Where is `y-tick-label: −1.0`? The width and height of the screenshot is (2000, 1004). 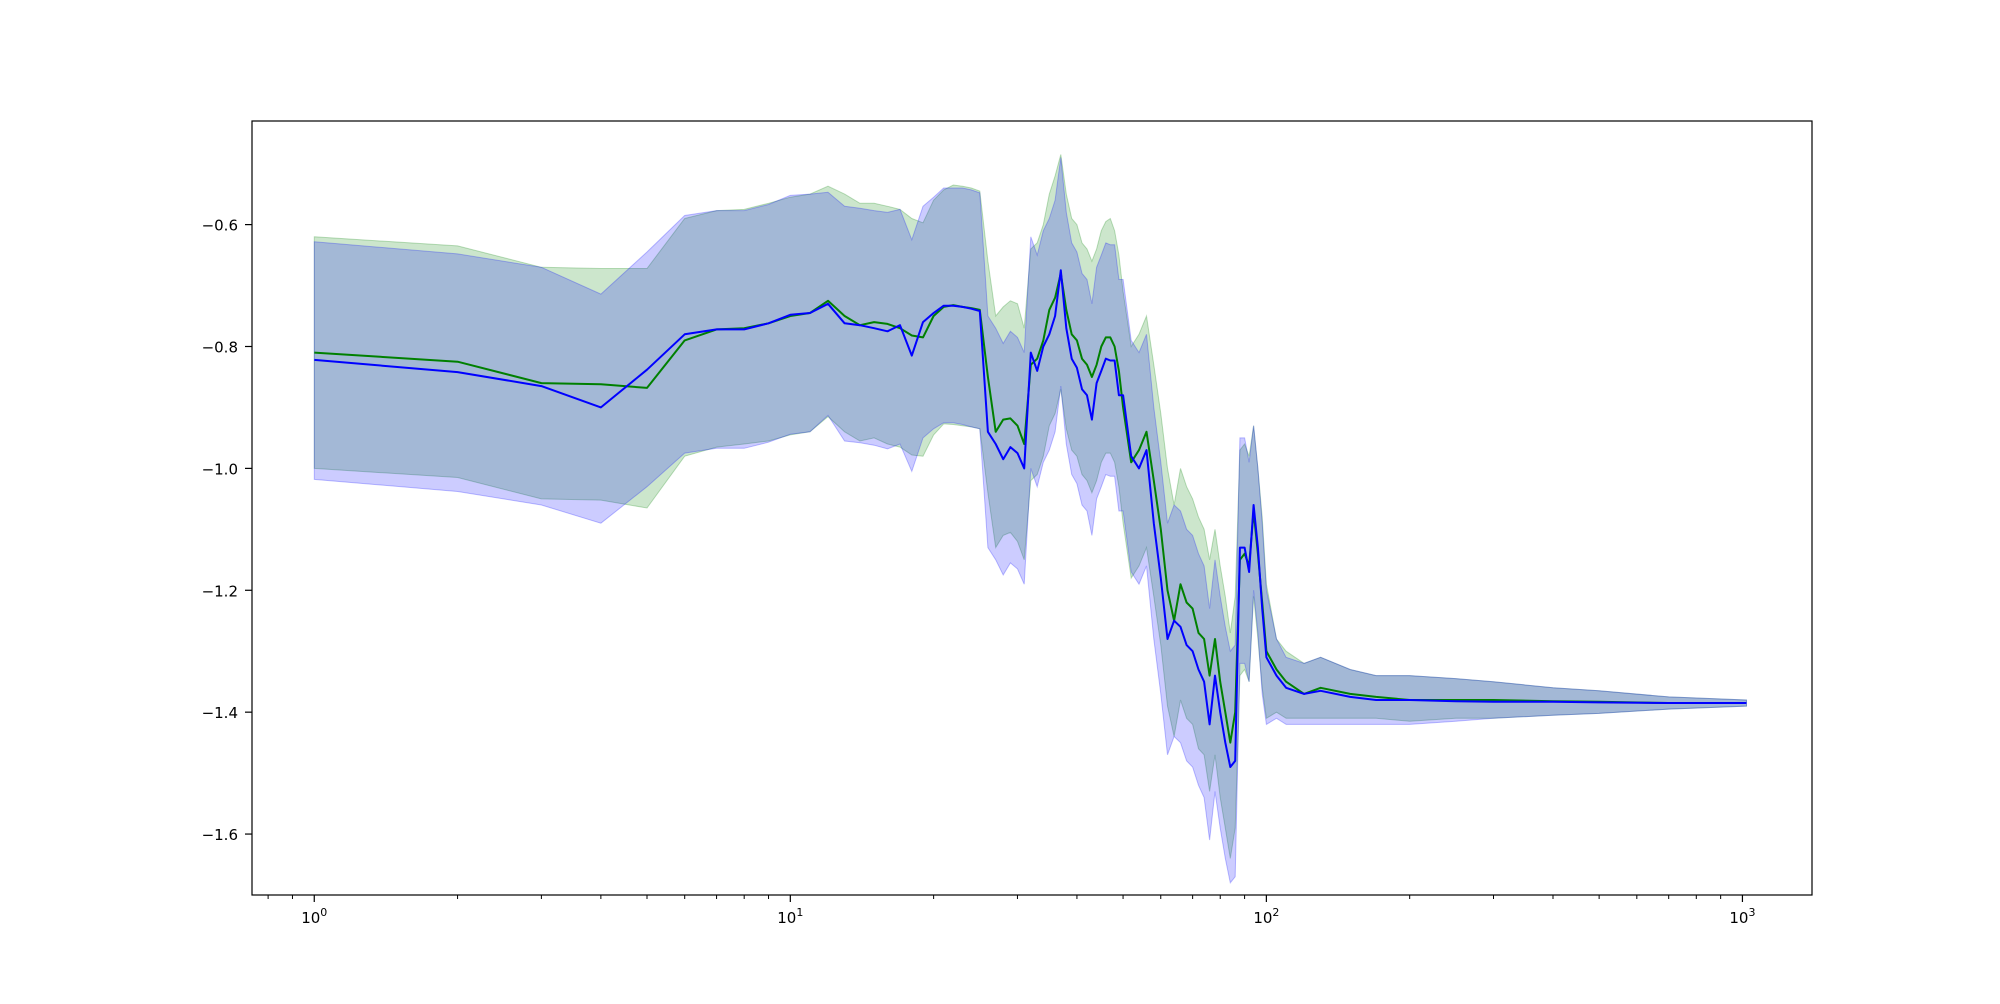
y-tick-label: −1.0 is located at coordinates (220, 469).